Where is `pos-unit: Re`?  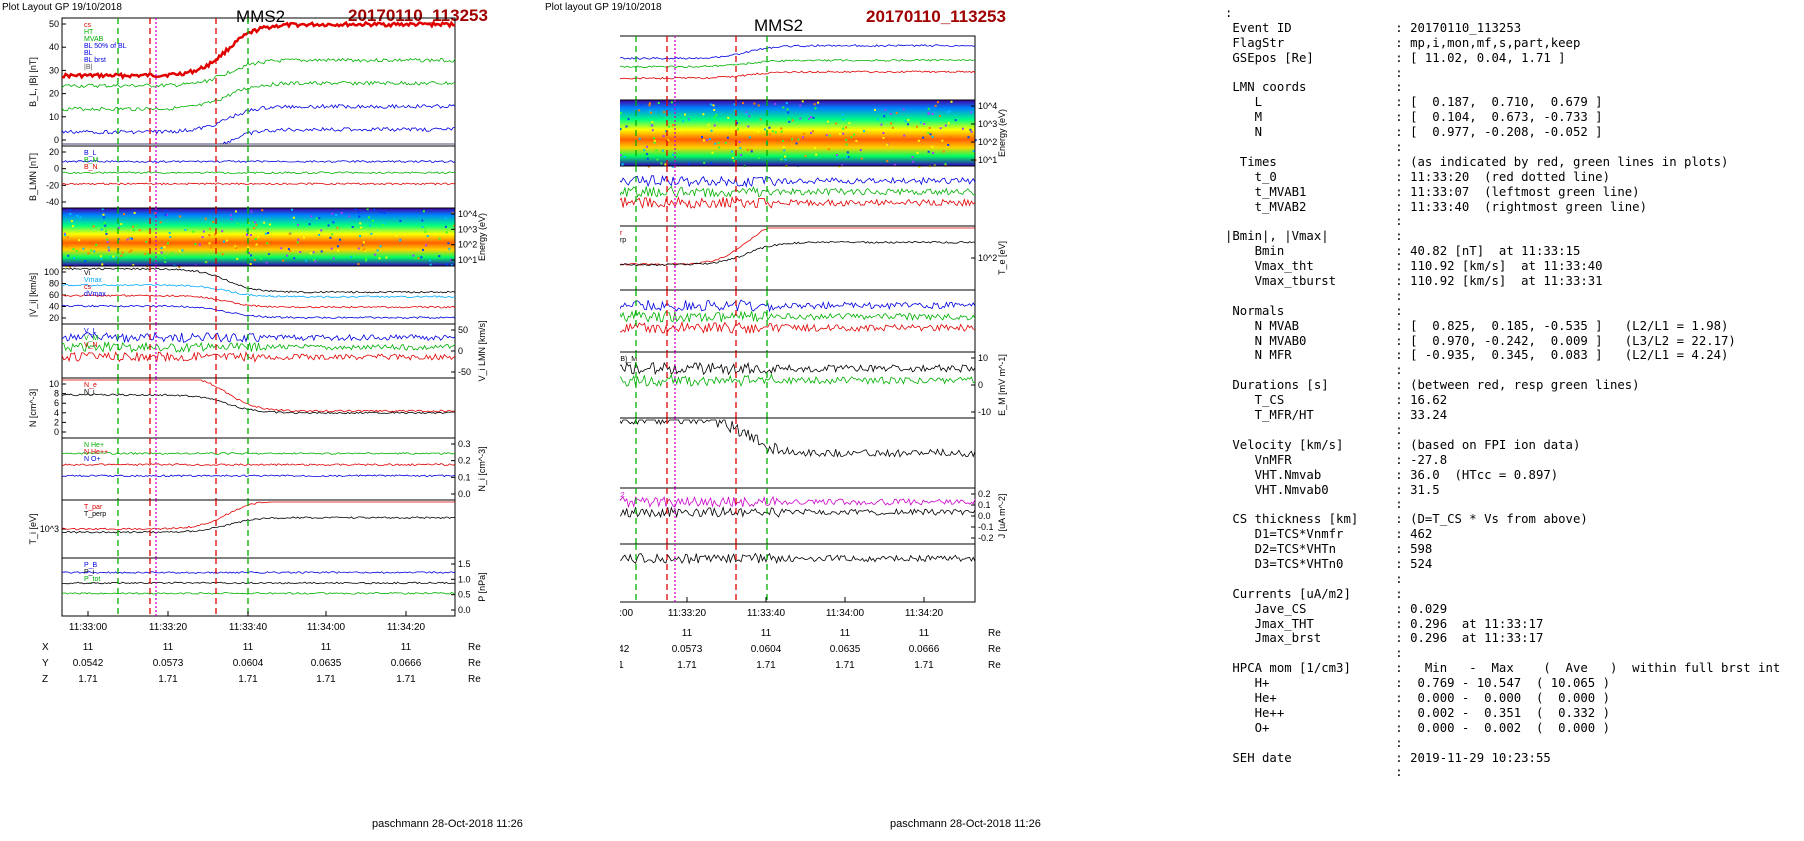 pos-unit: Re is located at coordinates (474, 647).